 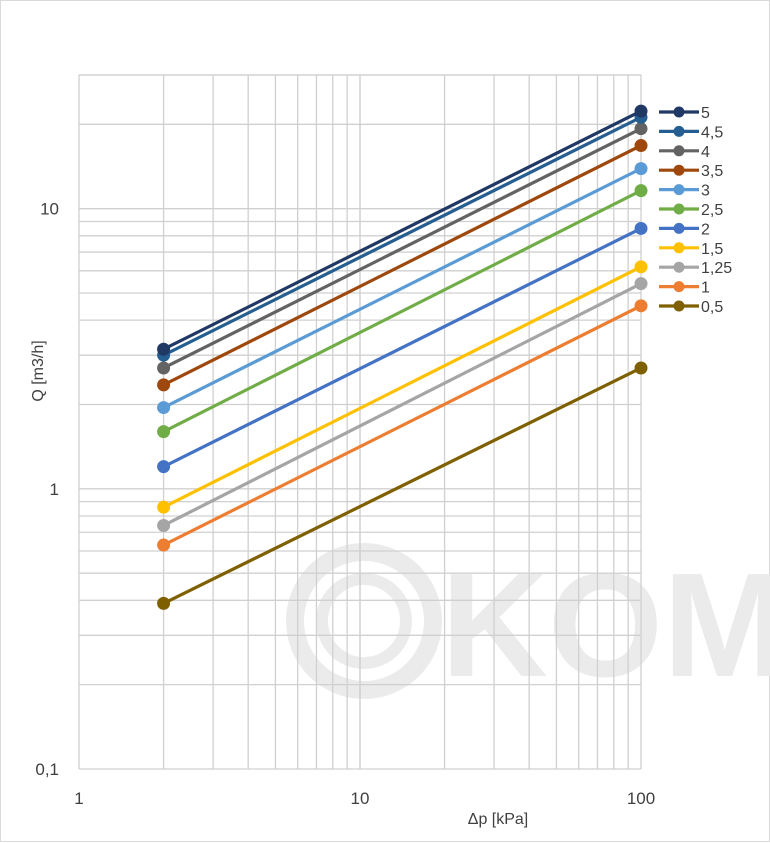 I want to click on legend-label: 1,5, so click(x=712, y=249).